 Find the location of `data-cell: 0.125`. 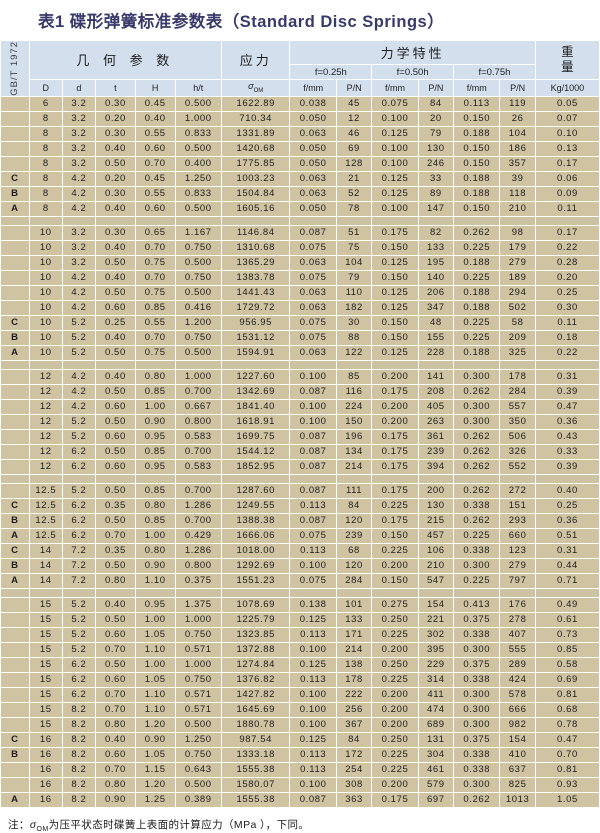

data-cell: 0.125 is located at coordinates (395, 133).